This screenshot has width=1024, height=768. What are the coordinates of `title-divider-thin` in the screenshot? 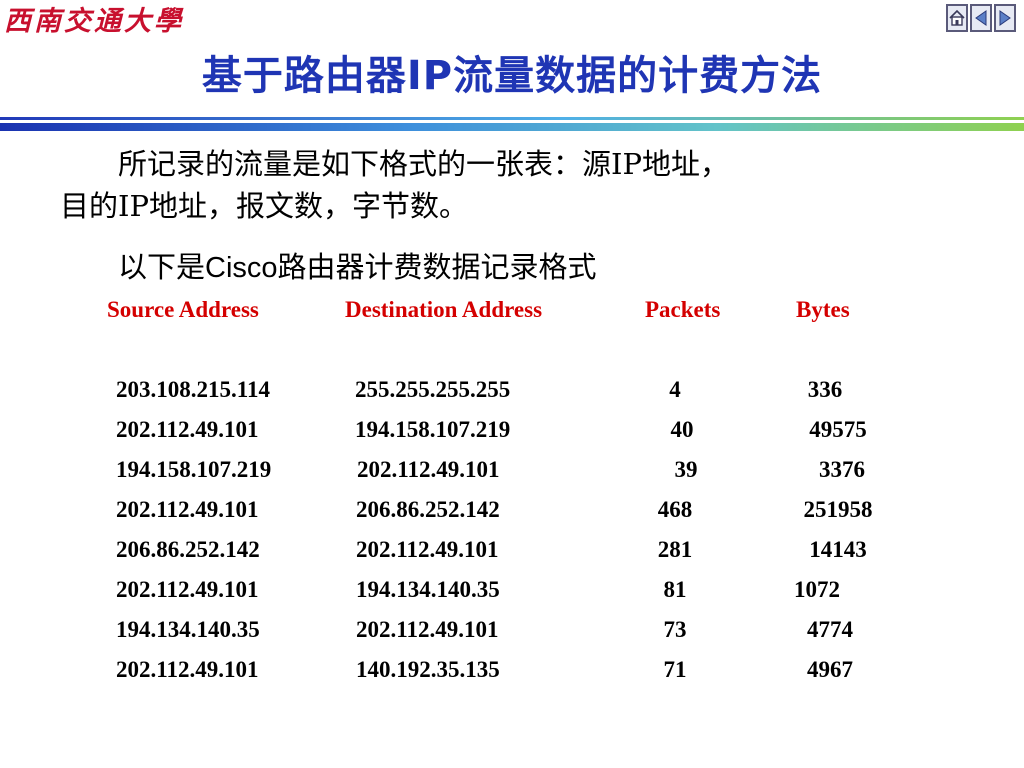 It's located at (512, 118).